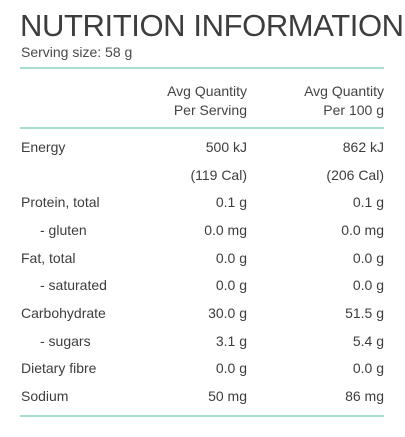 The image size is (405, 437). Describe the element at coordinates (363, 147) in the screenshot. I see `per-100g-value: 862 kJ` at that location.